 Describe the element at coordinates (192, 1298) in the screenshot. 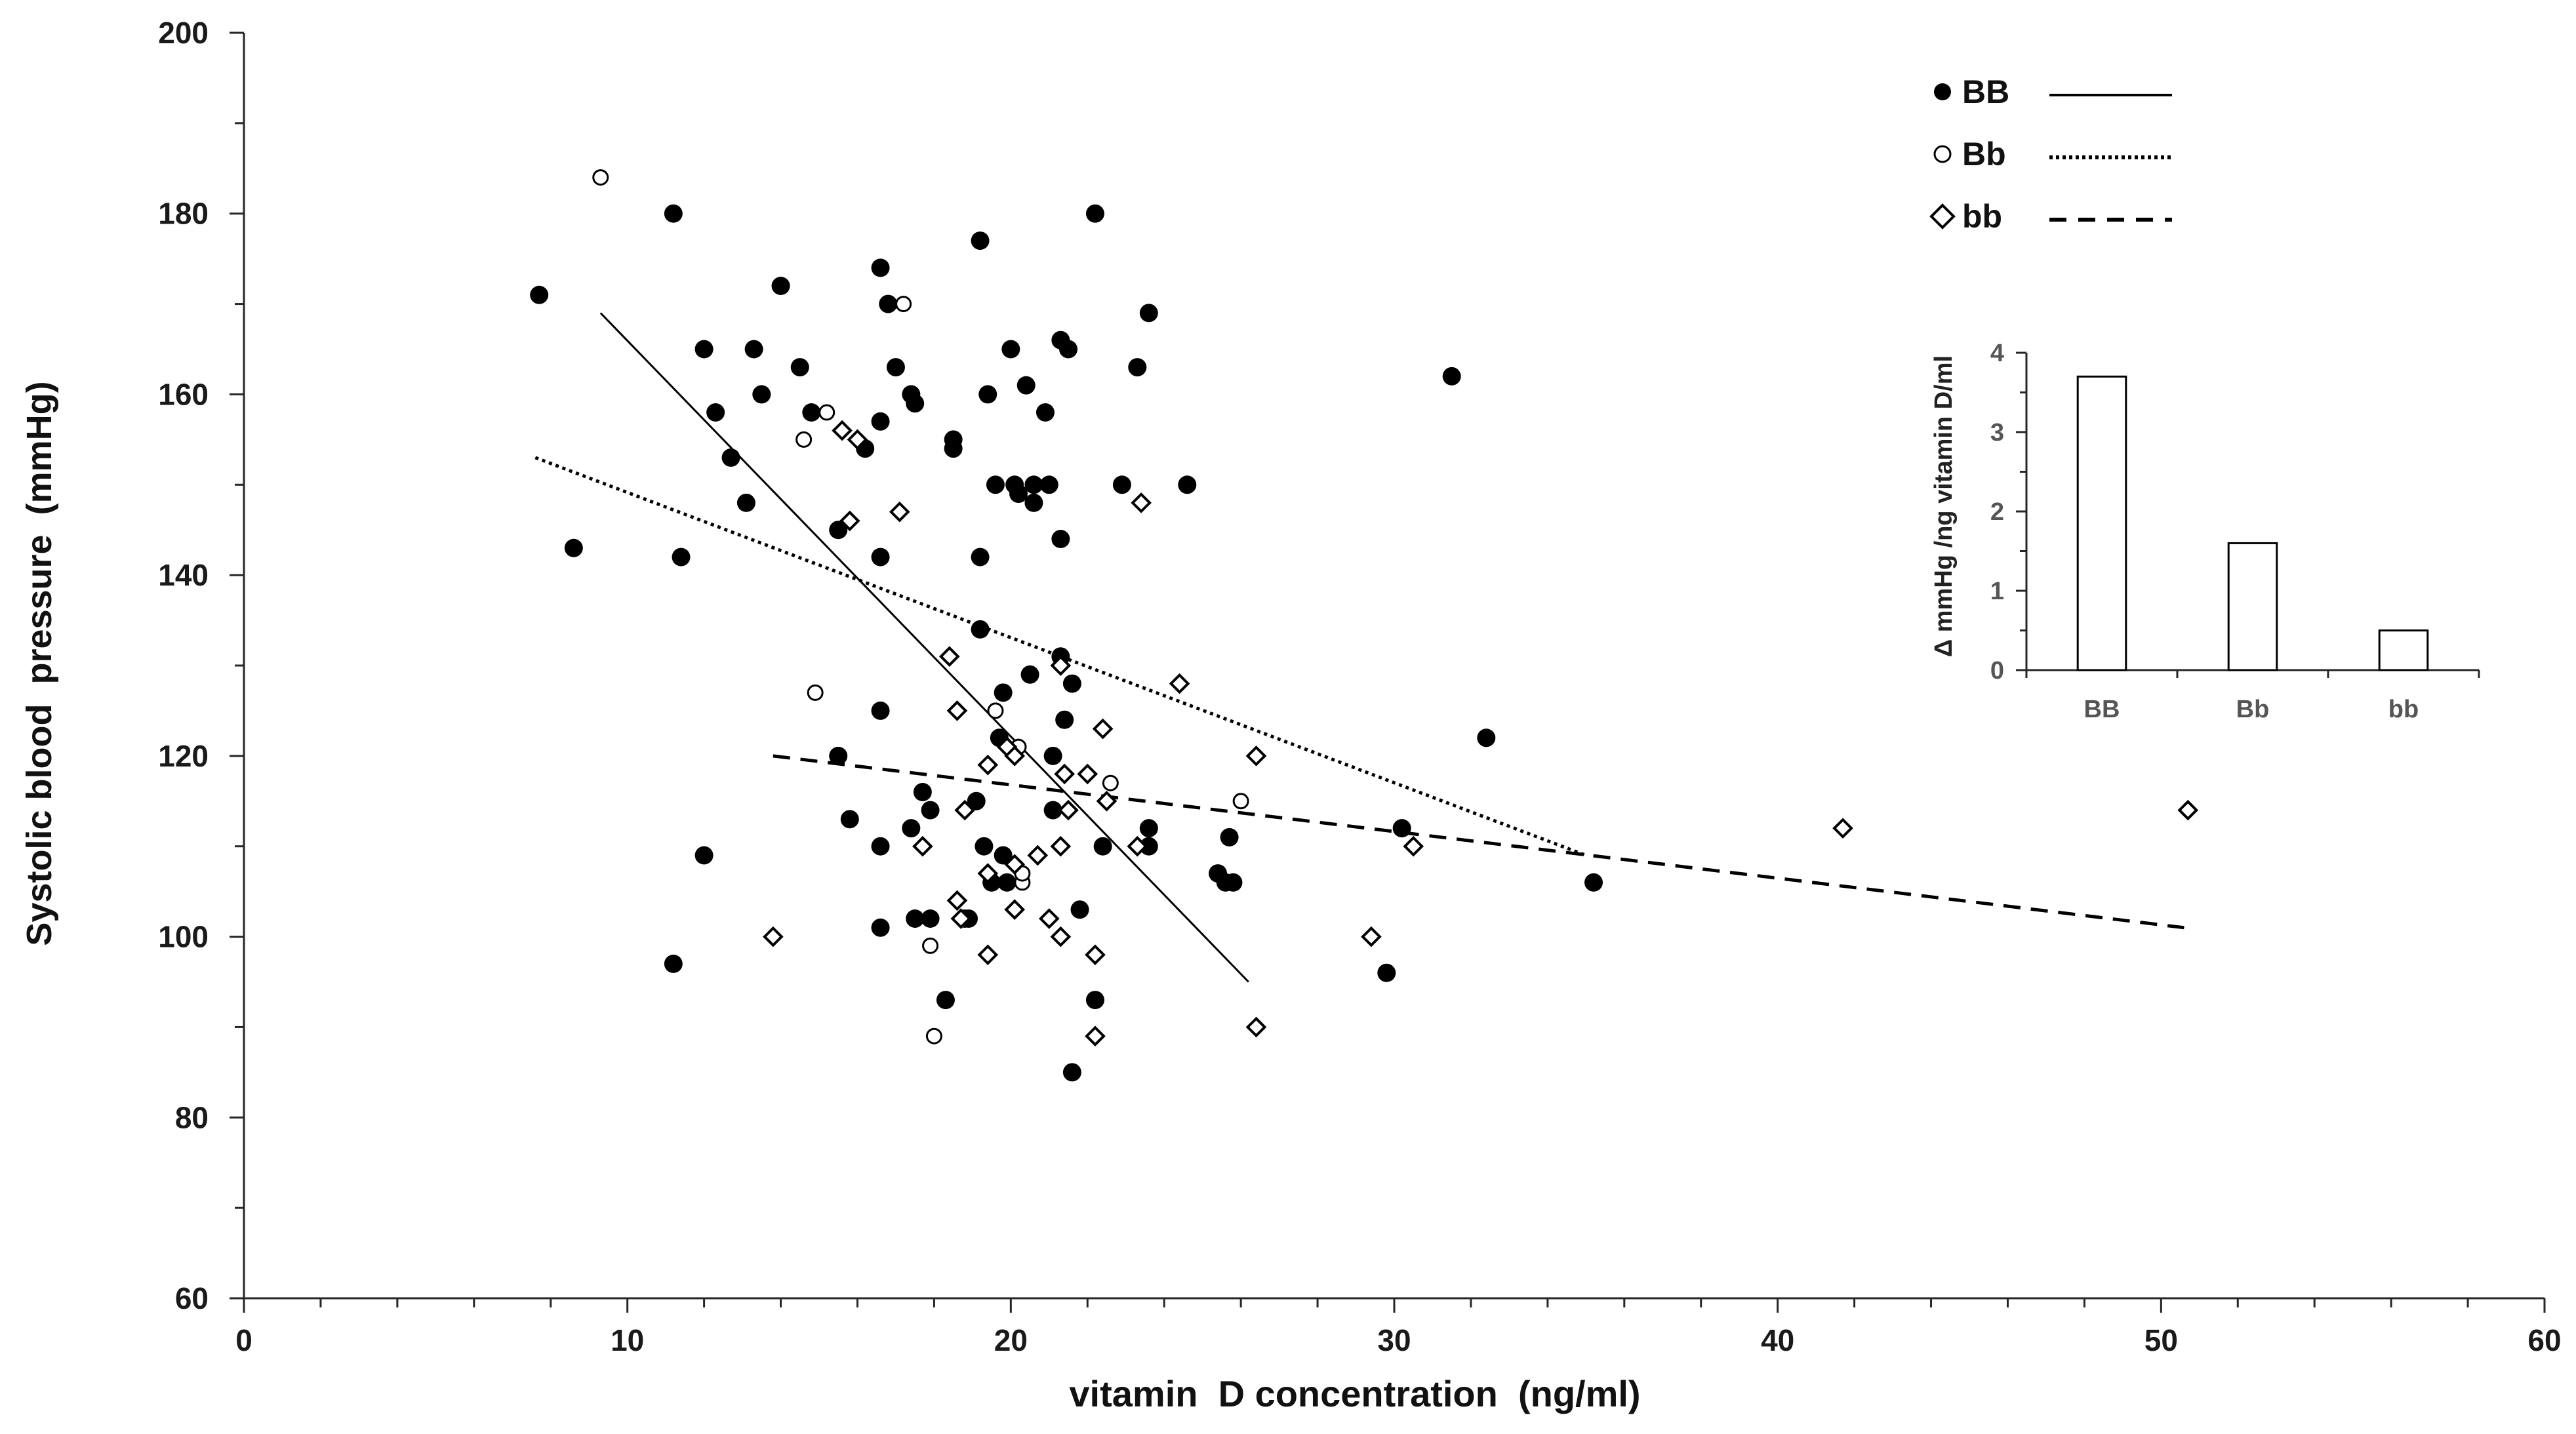

I see `y-tick-label: 60` at that location.